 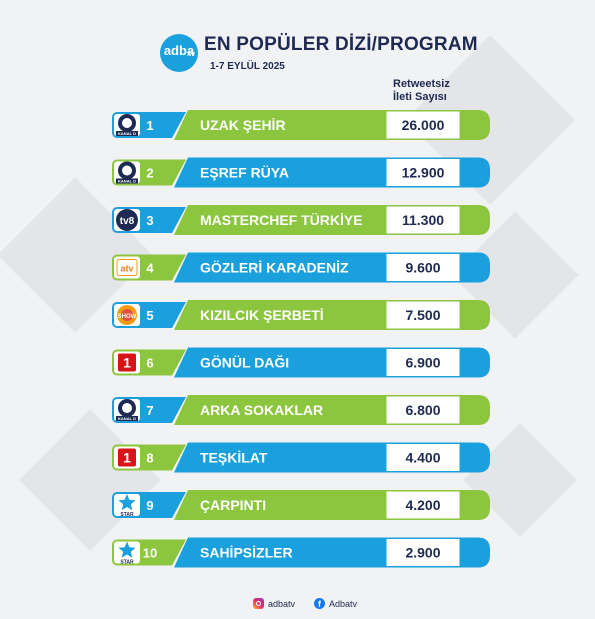 I want to click on show-logo-text: SHOW, so click(x=127, y=317).